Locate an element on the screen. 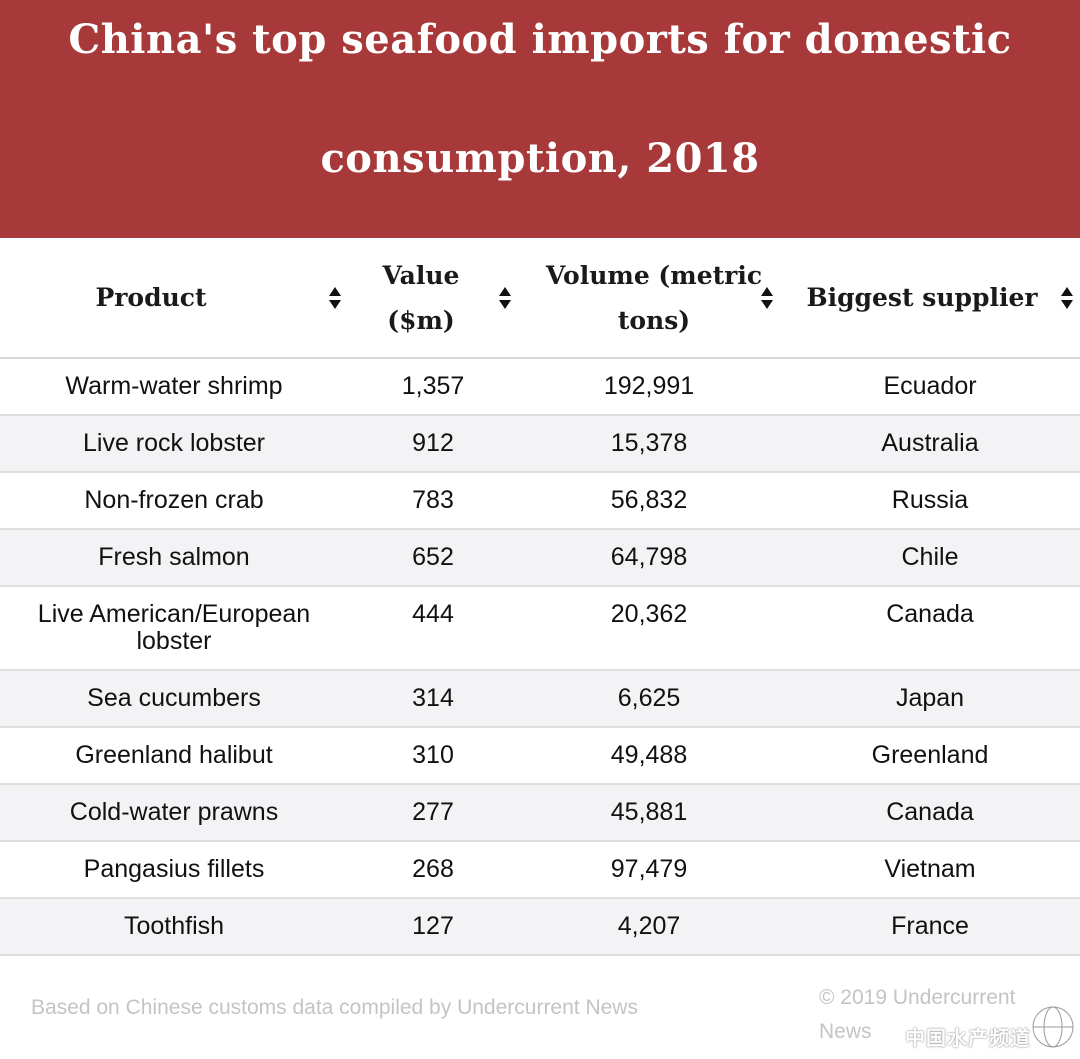  cell-product: Toothfish is located at coordinates (174, 927).